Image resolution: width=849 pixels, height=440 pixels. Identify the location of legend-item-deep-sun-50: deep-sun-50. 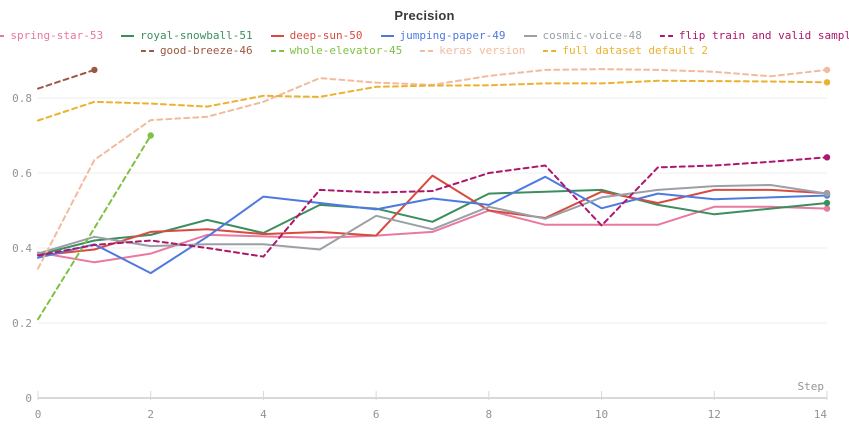
(316, 35).